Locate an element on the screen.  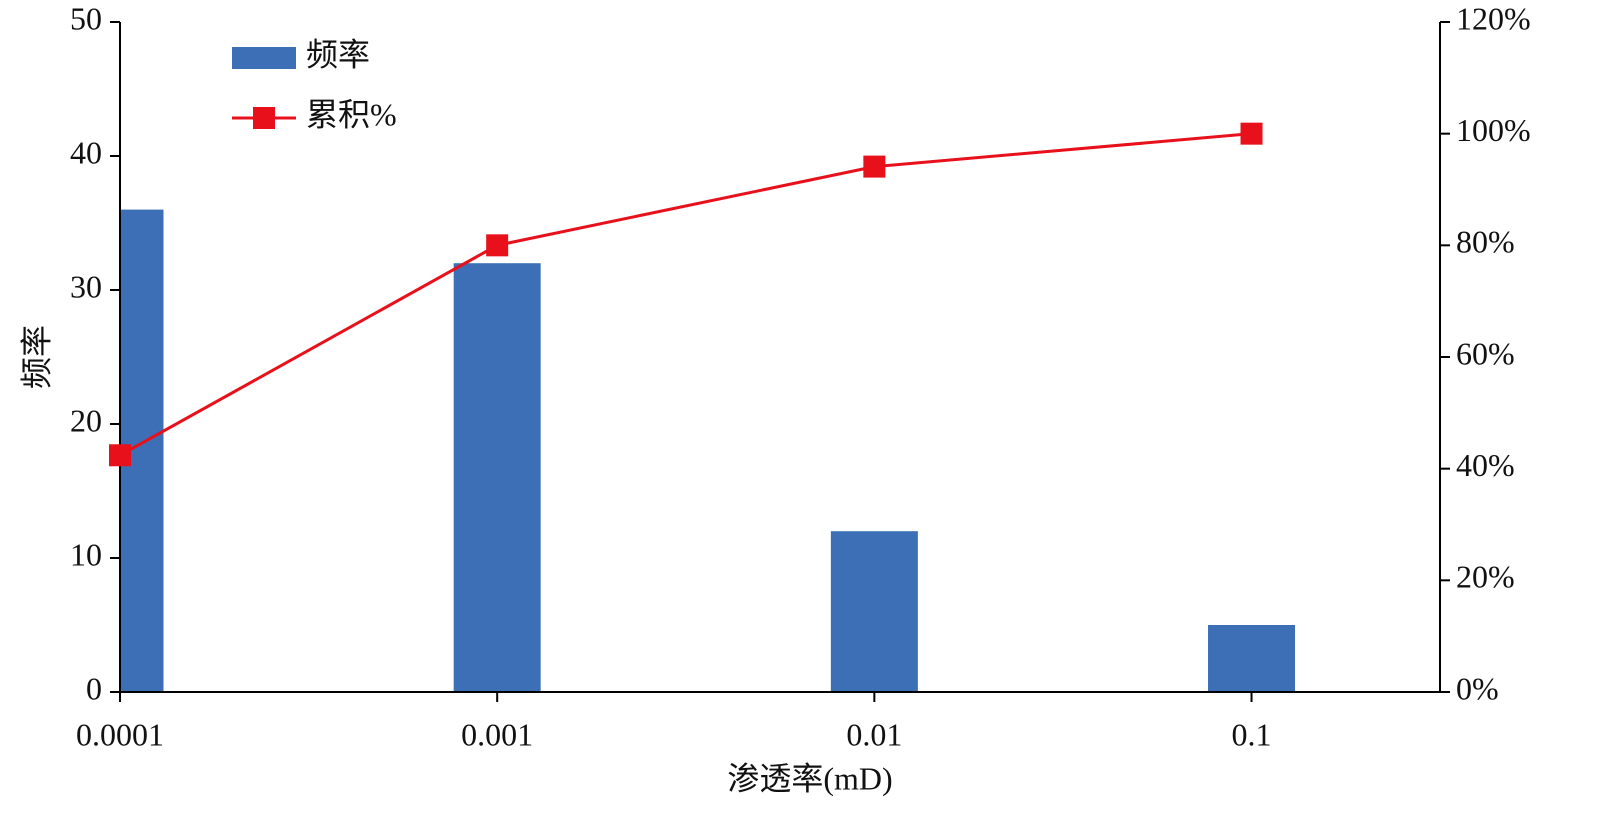
x-tick-label: 0.1 is located at coordinates (1252, 734).